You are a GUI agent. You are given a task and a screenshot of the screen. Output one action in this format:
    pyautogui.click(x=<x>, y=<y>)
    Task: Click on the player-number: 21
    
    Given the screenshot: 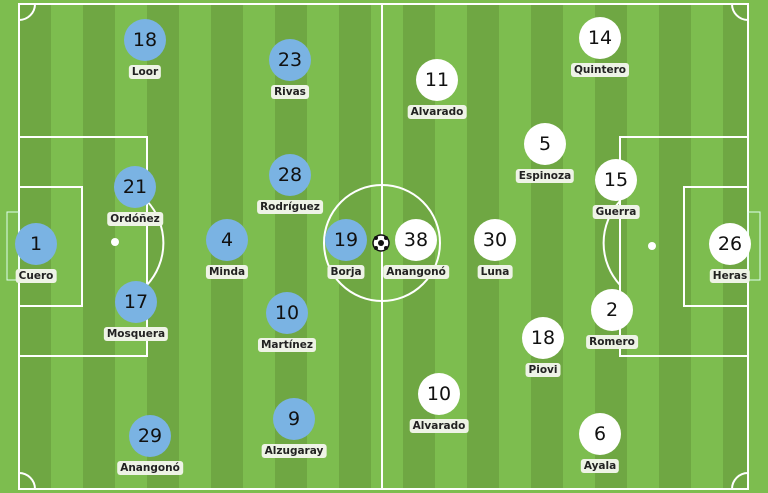 What is the action you would take?
    pyautogui.click(x=135, y=187)
    